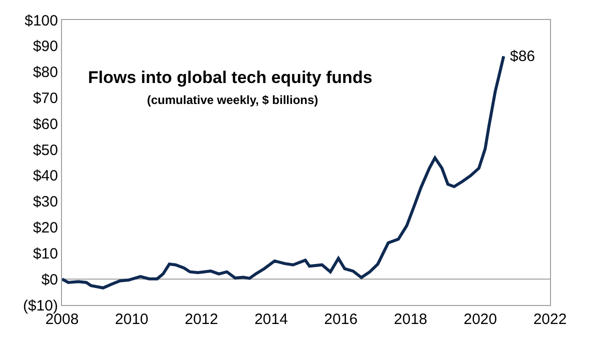  I want to click on y-tick-label: $20, so click(45, 228).